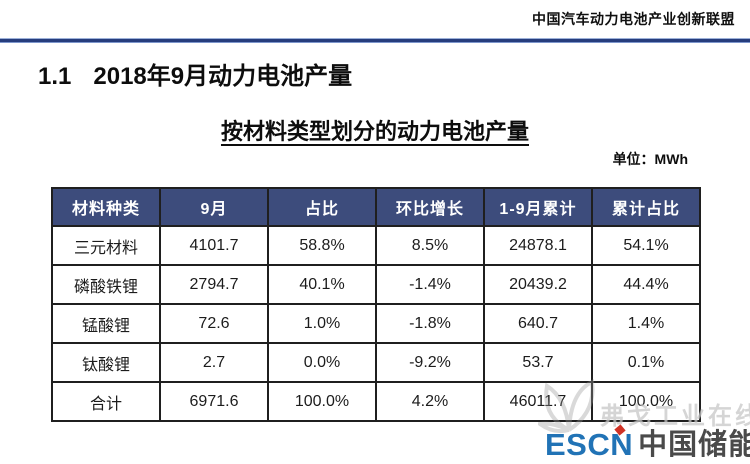 The height and width of the screenshot is (464, 750). What do you see at coordinates (106, 207) in the screenshot?
I see `col-header-material-type: 材料种类` at bounding box center [106, 207].